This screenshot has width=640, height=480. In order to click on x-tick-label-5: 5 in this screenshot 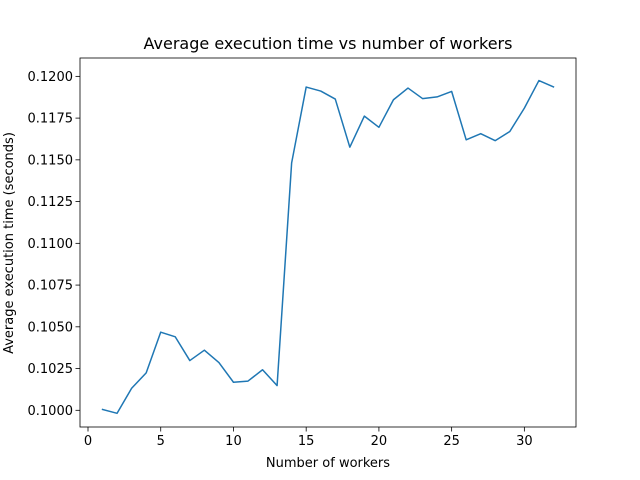, I will do `click(161, 441)`.